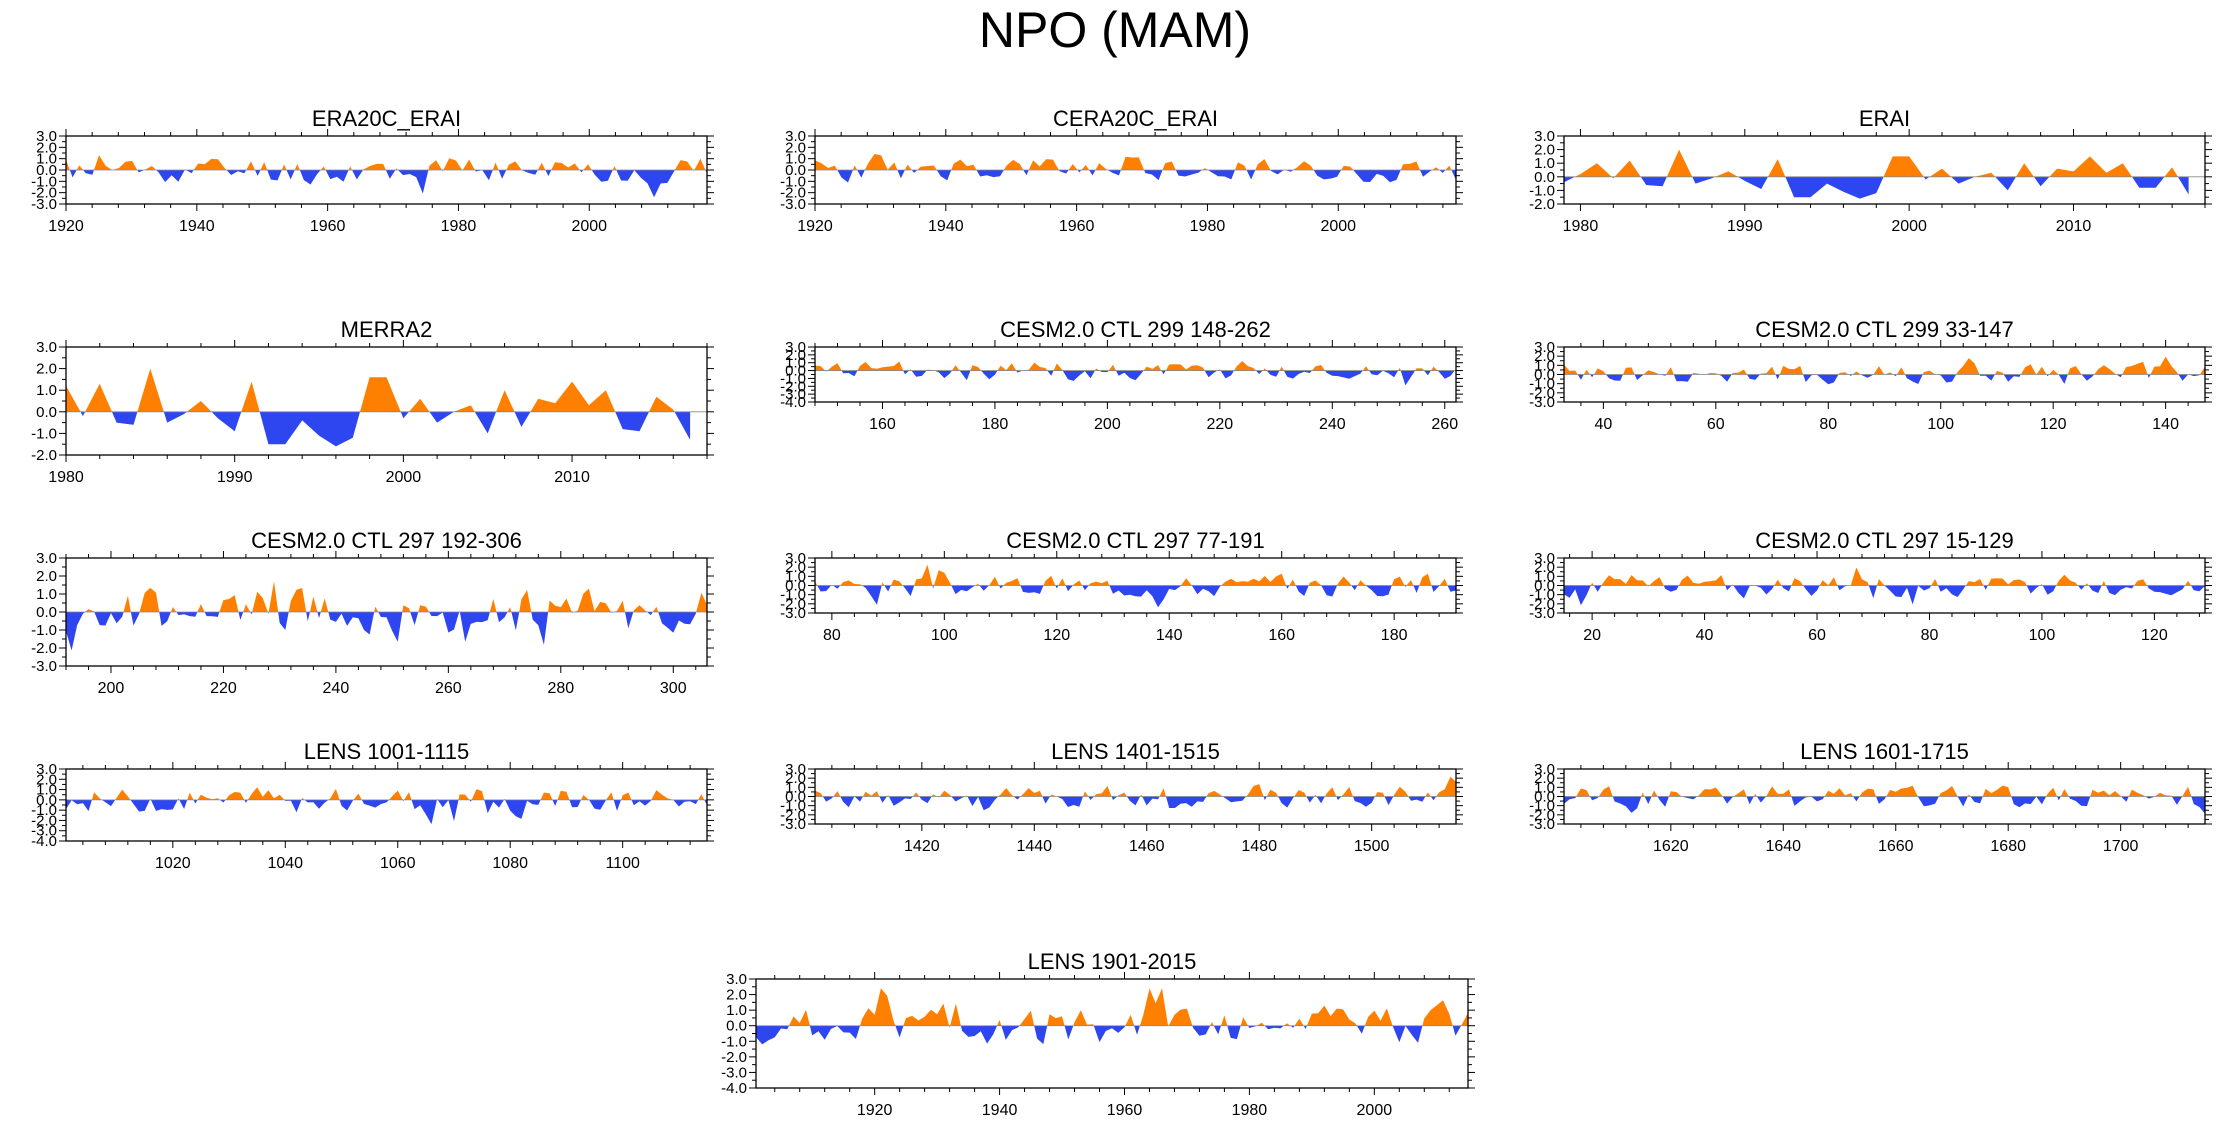  I want to click on x-tick-label: 240, so click(1332, 424).